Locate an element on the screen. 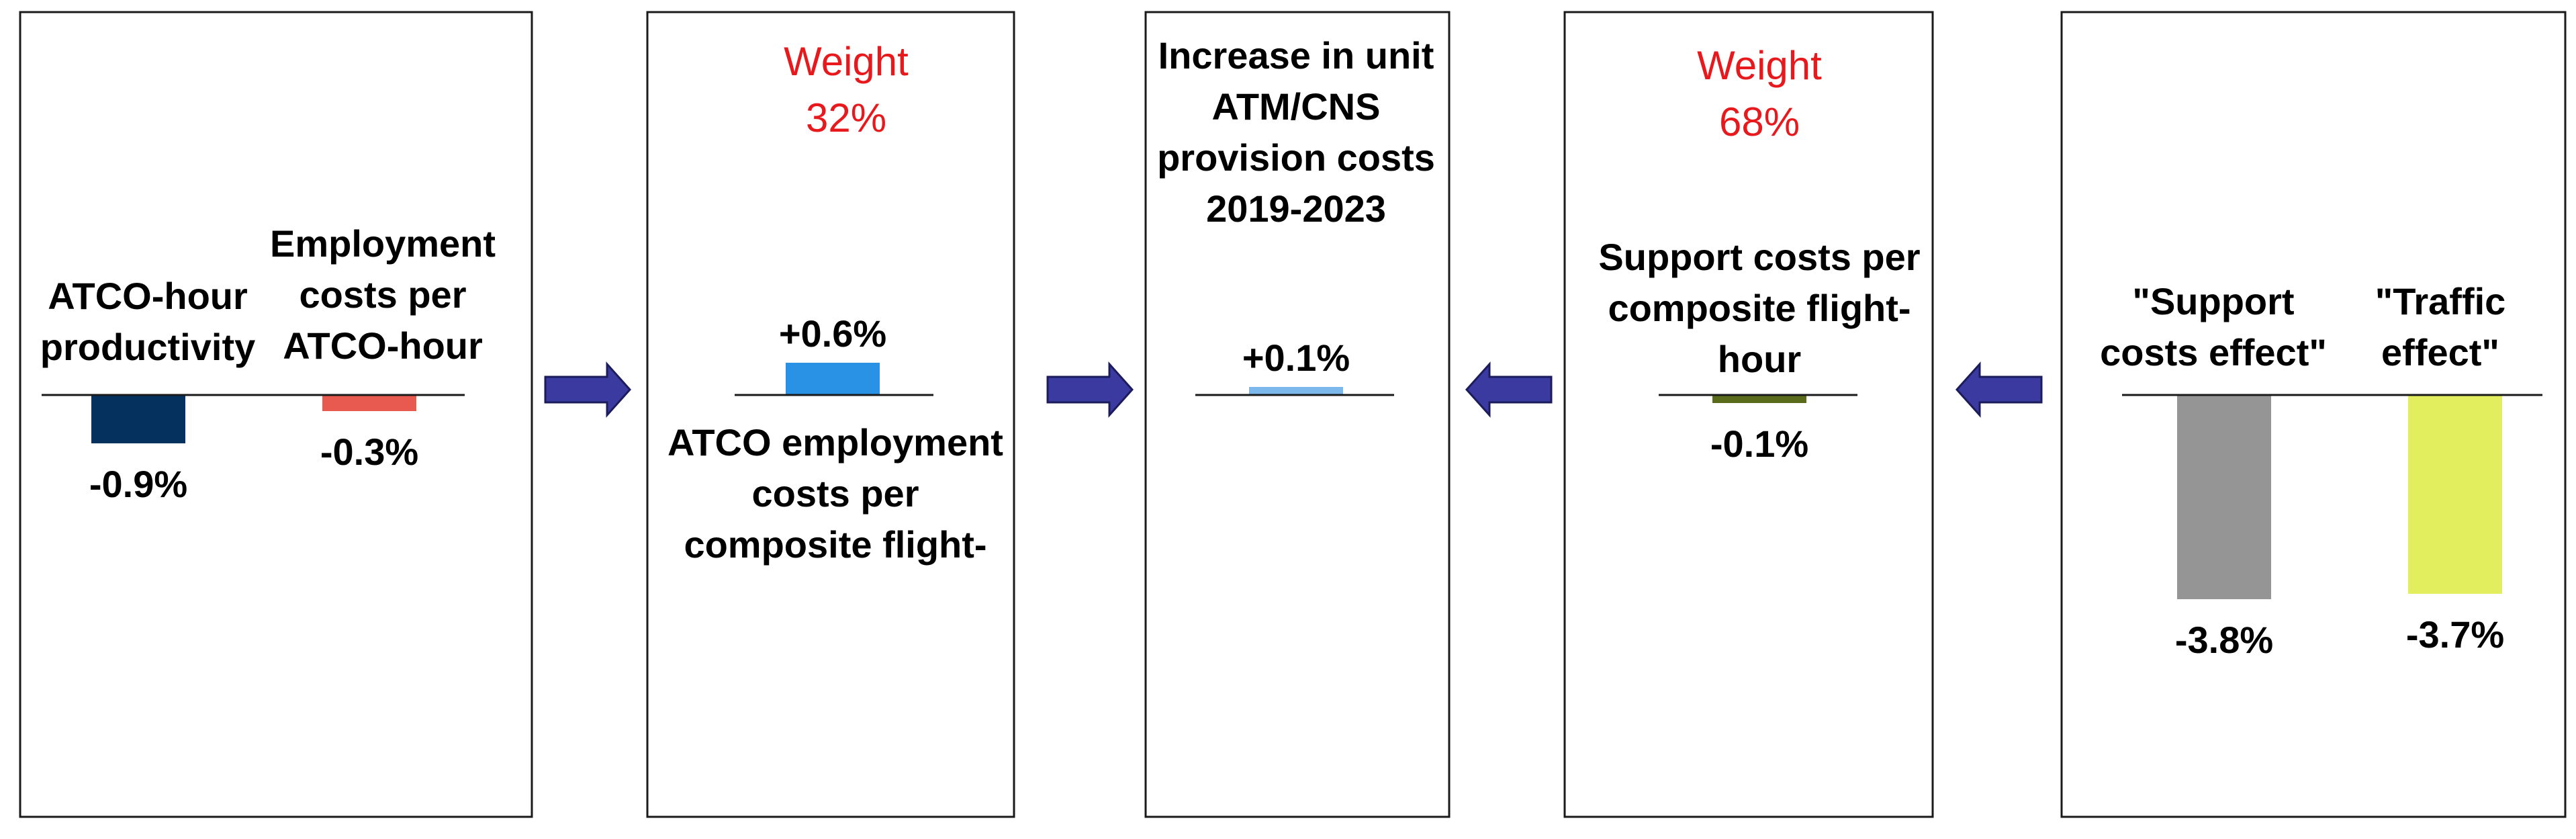 Image resolution: width=2576 pixels, height=839 pixels. category-label: Employment is located at coordinates (383, 243).